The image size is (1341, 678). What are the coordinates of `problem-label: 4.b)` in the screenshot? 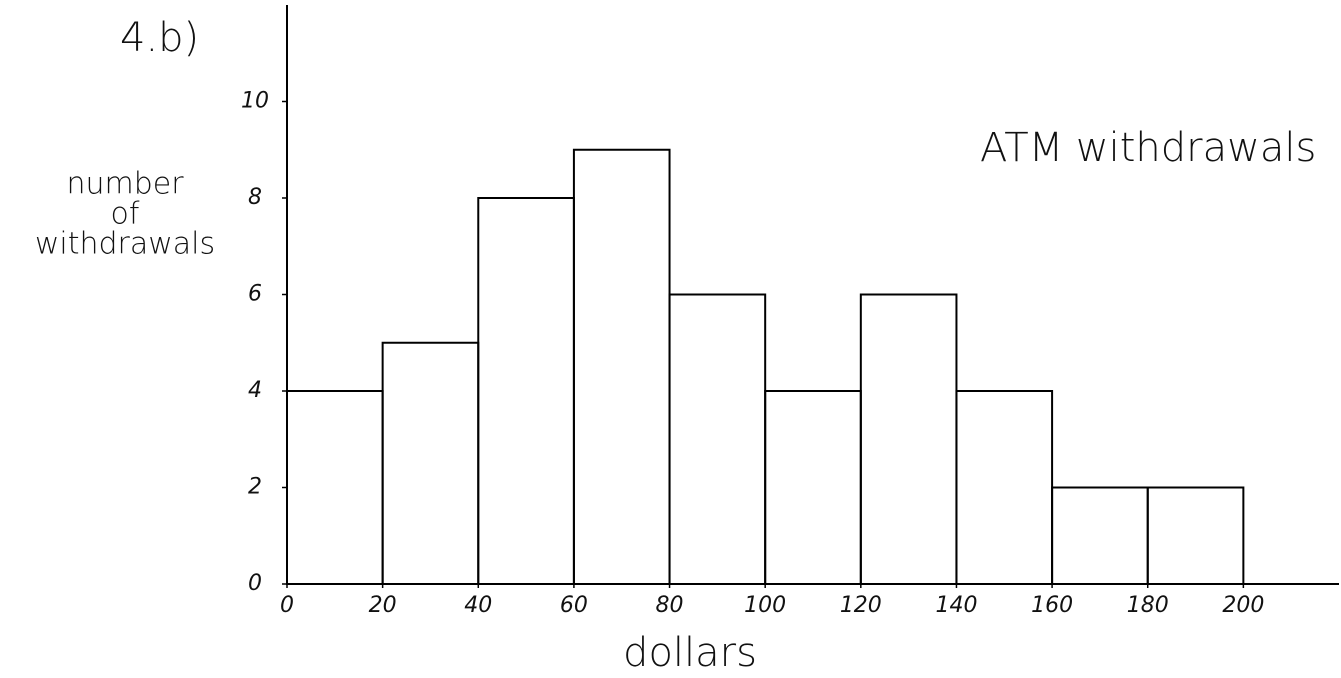 It's located at (159, 38).